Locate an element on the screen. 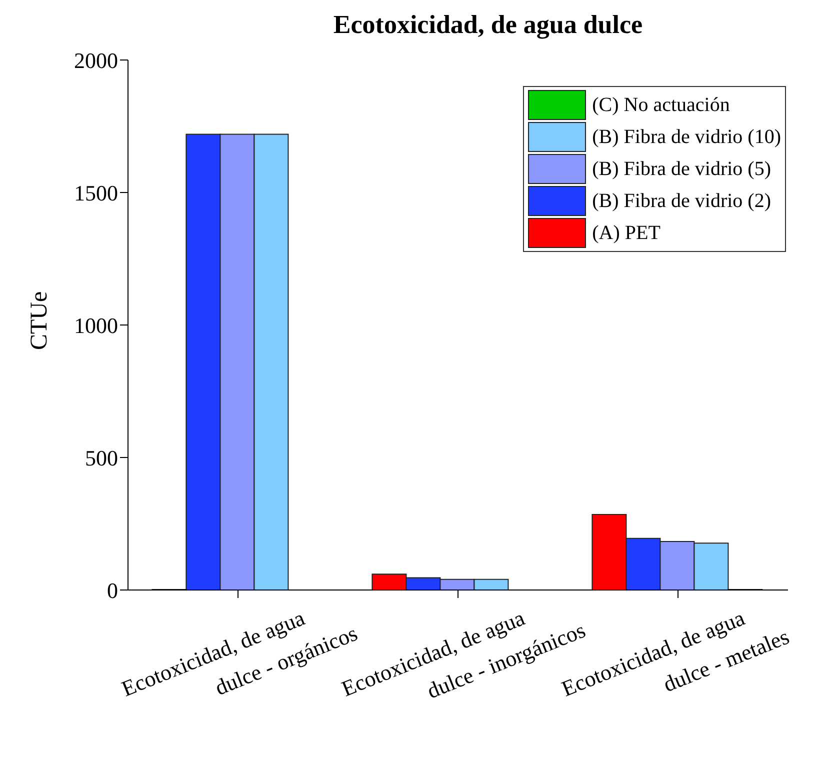 This screenshot has height=778, width=819. y-tick-label: 1000 is located at coordinates (96, 325).